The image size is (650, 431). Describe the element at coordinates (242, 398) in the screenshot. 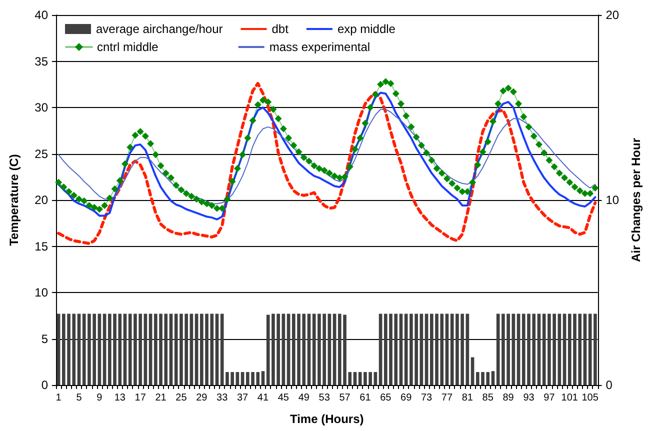

I see `x-tick-label: 37` at that location.